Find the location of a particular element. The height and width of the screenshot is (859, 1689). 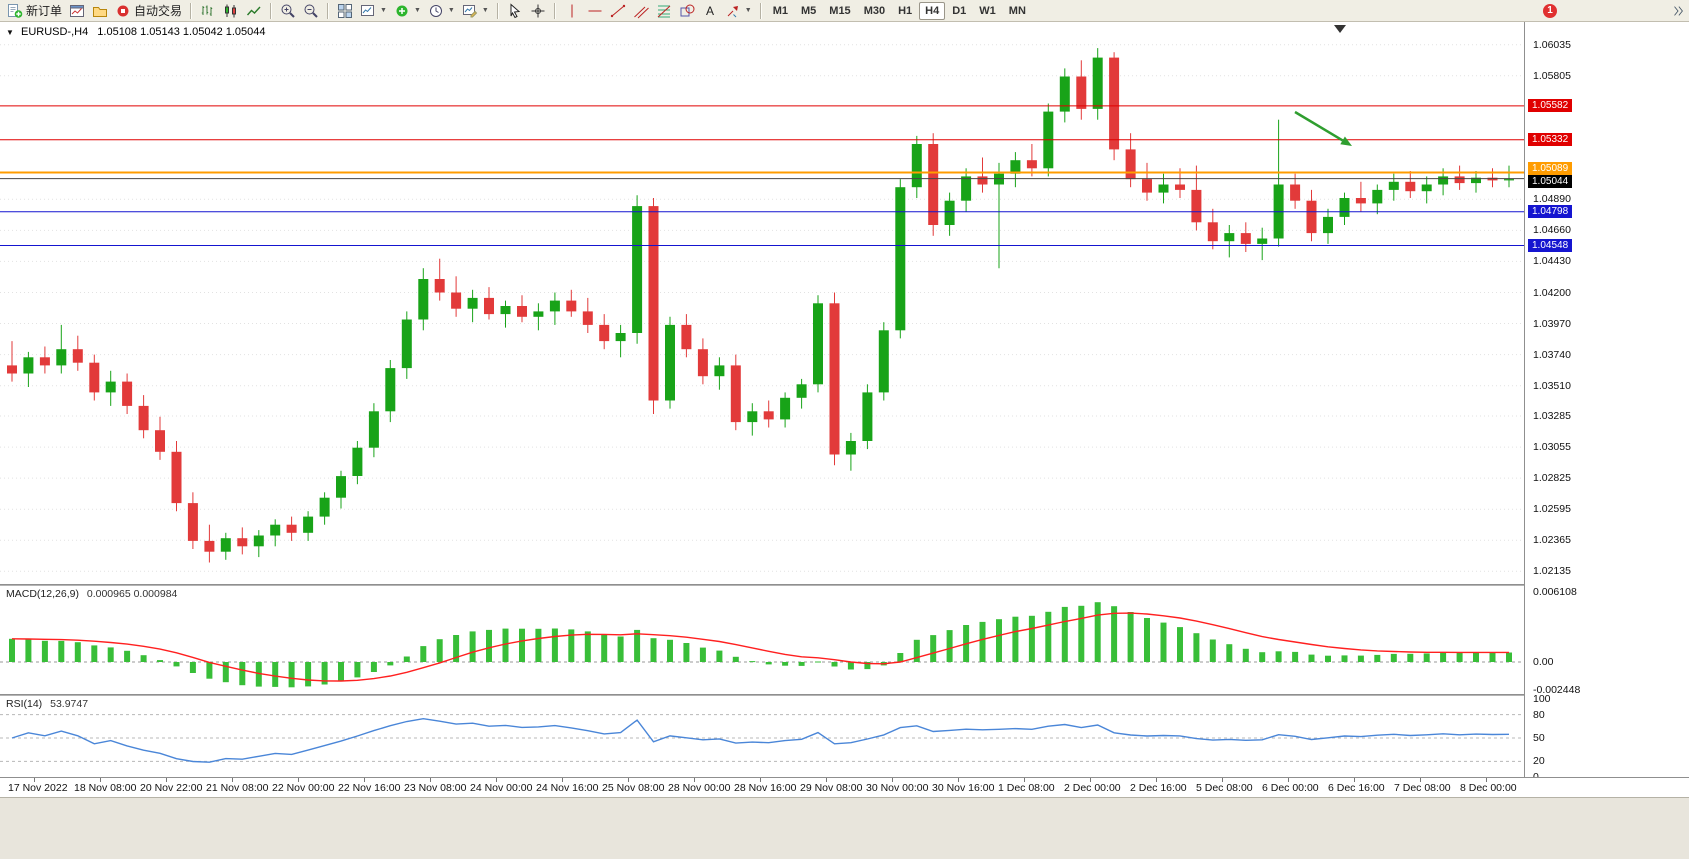

crosshair-button is located at coordinates (538, 11).